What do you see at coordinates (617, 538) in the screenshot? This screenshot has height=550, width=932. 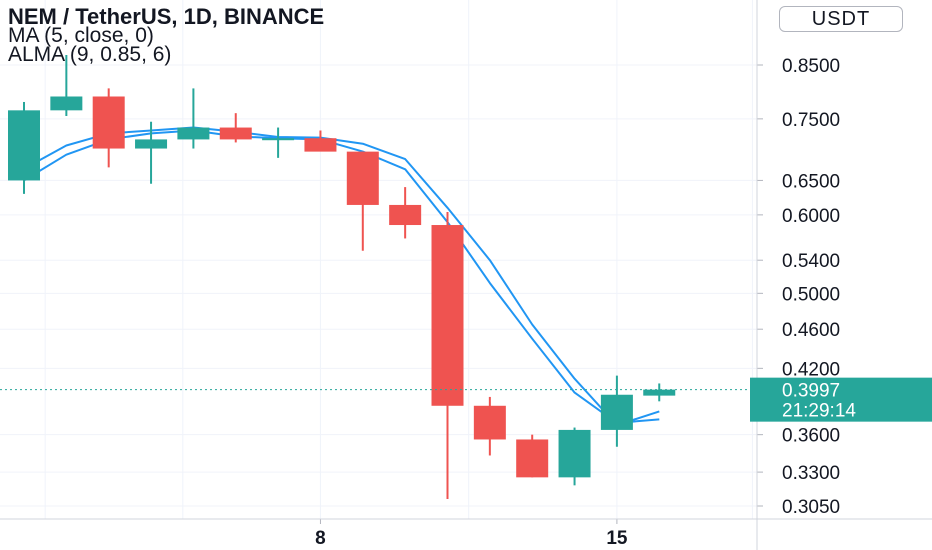 I see `x-tick-label: 15` at bounding box center [617, 538].